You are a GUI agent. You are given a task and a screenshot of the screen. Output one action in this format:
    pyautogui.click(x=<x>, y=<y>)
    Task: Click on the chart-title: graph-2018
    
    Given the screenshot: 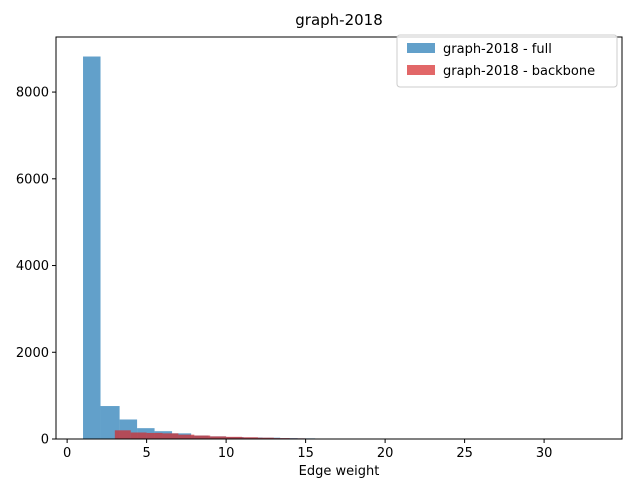 What is the action you would take?
    pyautogui.click(x=339, y=20)
    